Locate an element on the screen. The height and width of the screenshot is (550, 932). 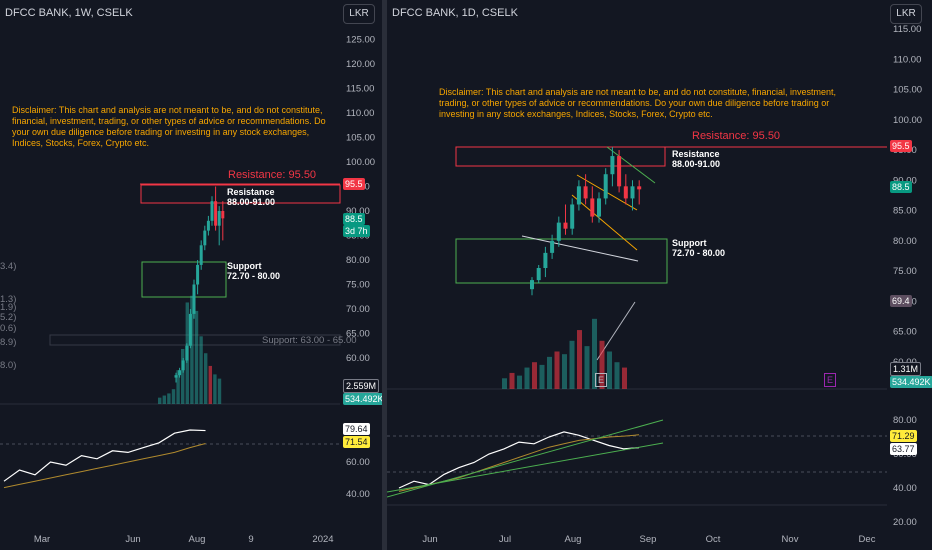
left-currency-button: LKR is located at coordinates (359, 14).